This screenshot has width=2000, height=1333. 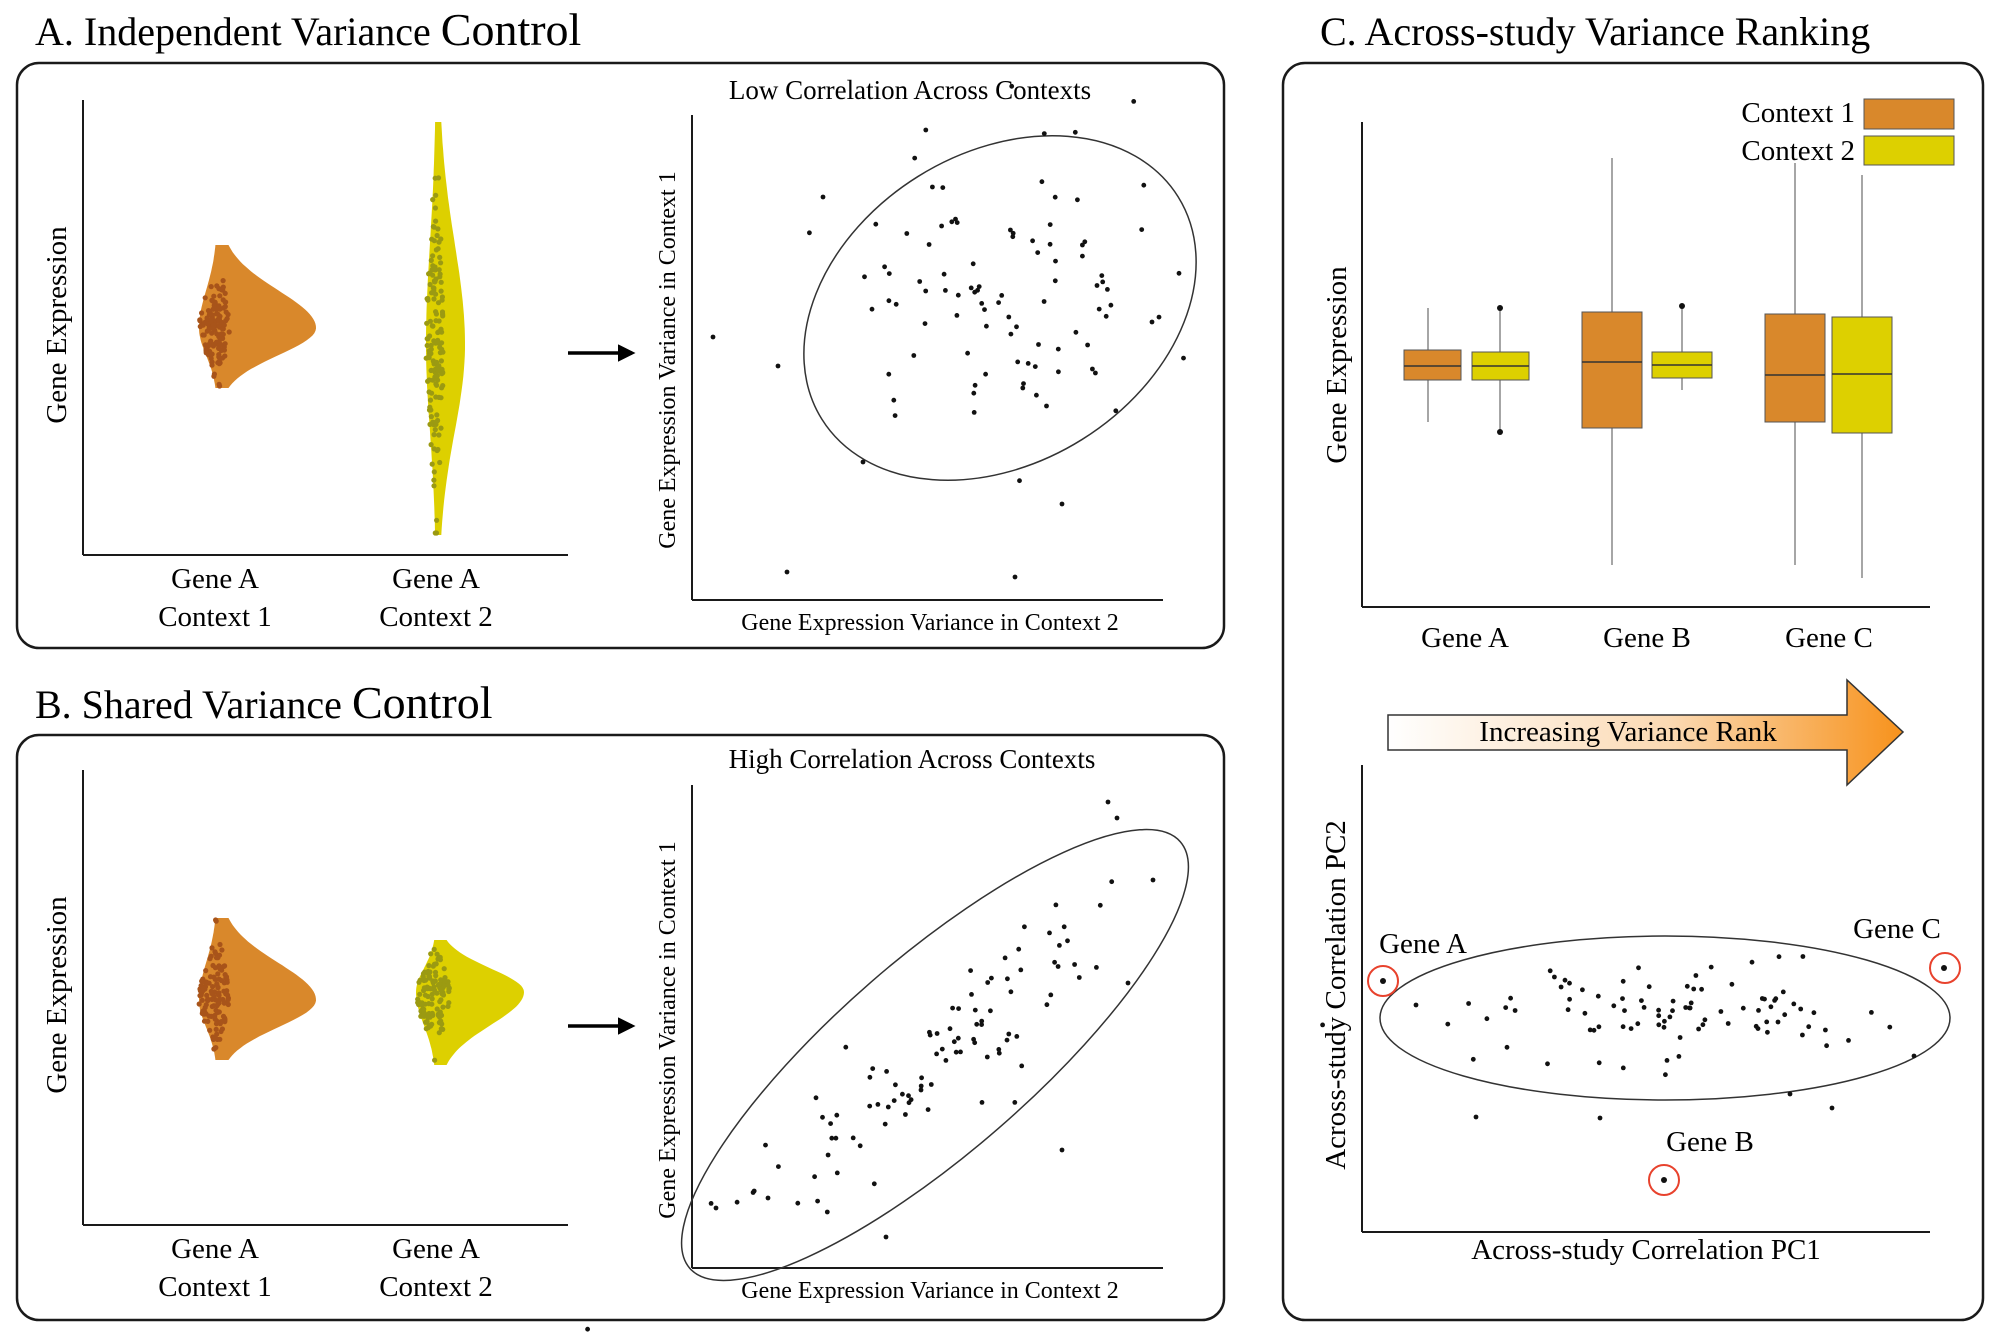 I want to click on panel-a-violins, so click(x=331, y=329).